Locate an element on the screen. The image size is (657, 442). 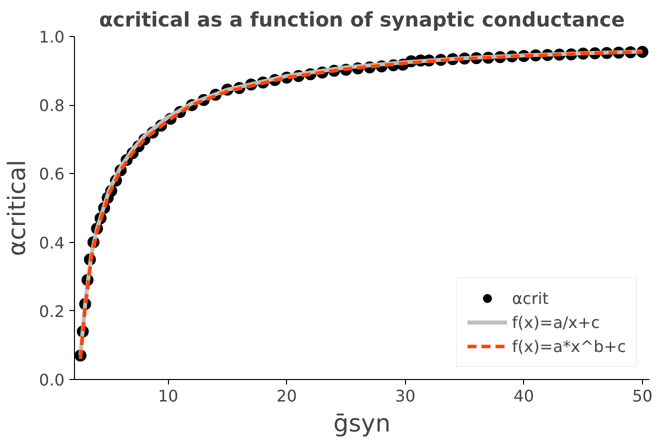
legend-label: f(x)=a*x^b+c is located at coordinates (569, 346).